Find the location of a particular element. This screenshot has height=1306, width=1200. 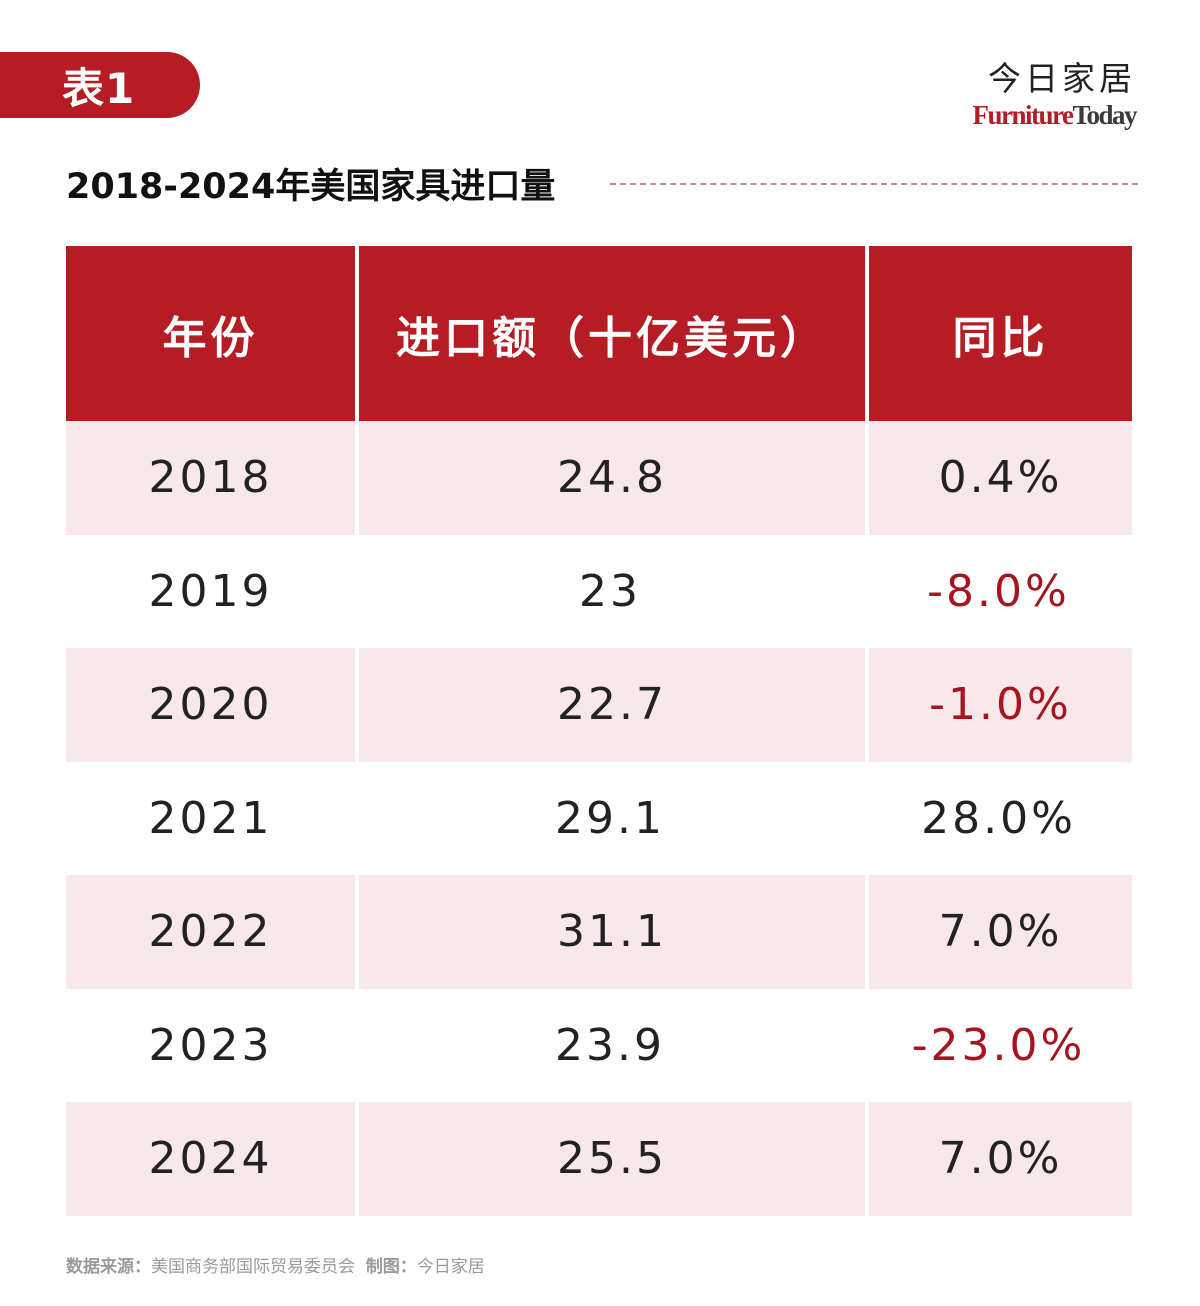

cell-yoy: -23.0% is located at coordinates (998, 1045).